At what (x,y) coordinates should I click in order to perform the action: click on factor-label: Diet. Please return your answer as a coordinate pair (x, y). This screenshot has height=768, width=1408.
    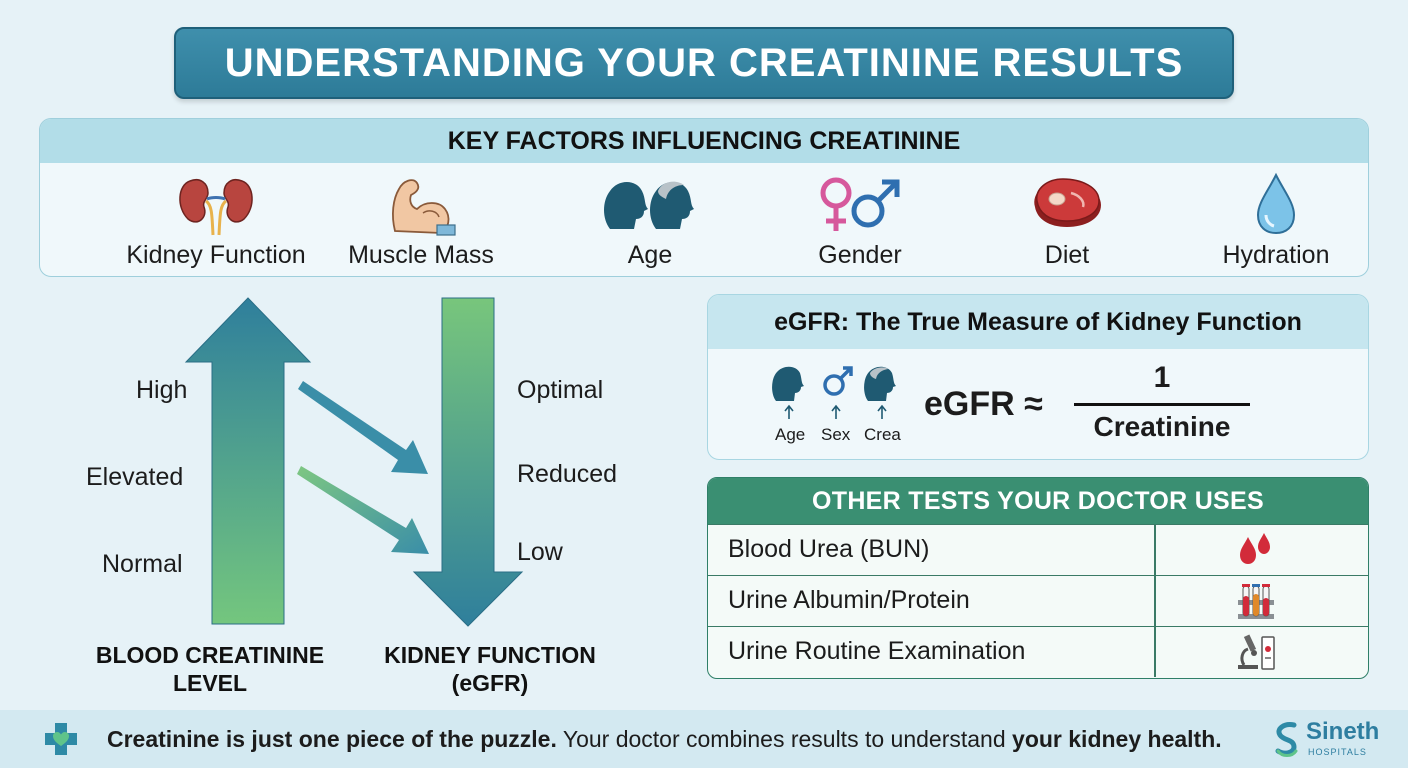
    Looking at the image, I should click on (1067, 255).